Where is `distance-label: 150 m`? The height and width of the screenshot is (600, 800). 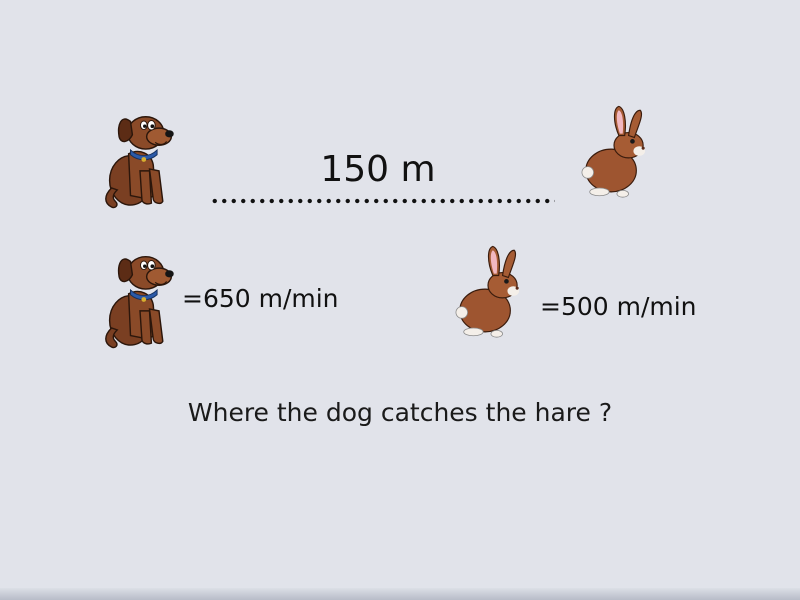
distance-label: 150 m is located at coordinates (378, 169).